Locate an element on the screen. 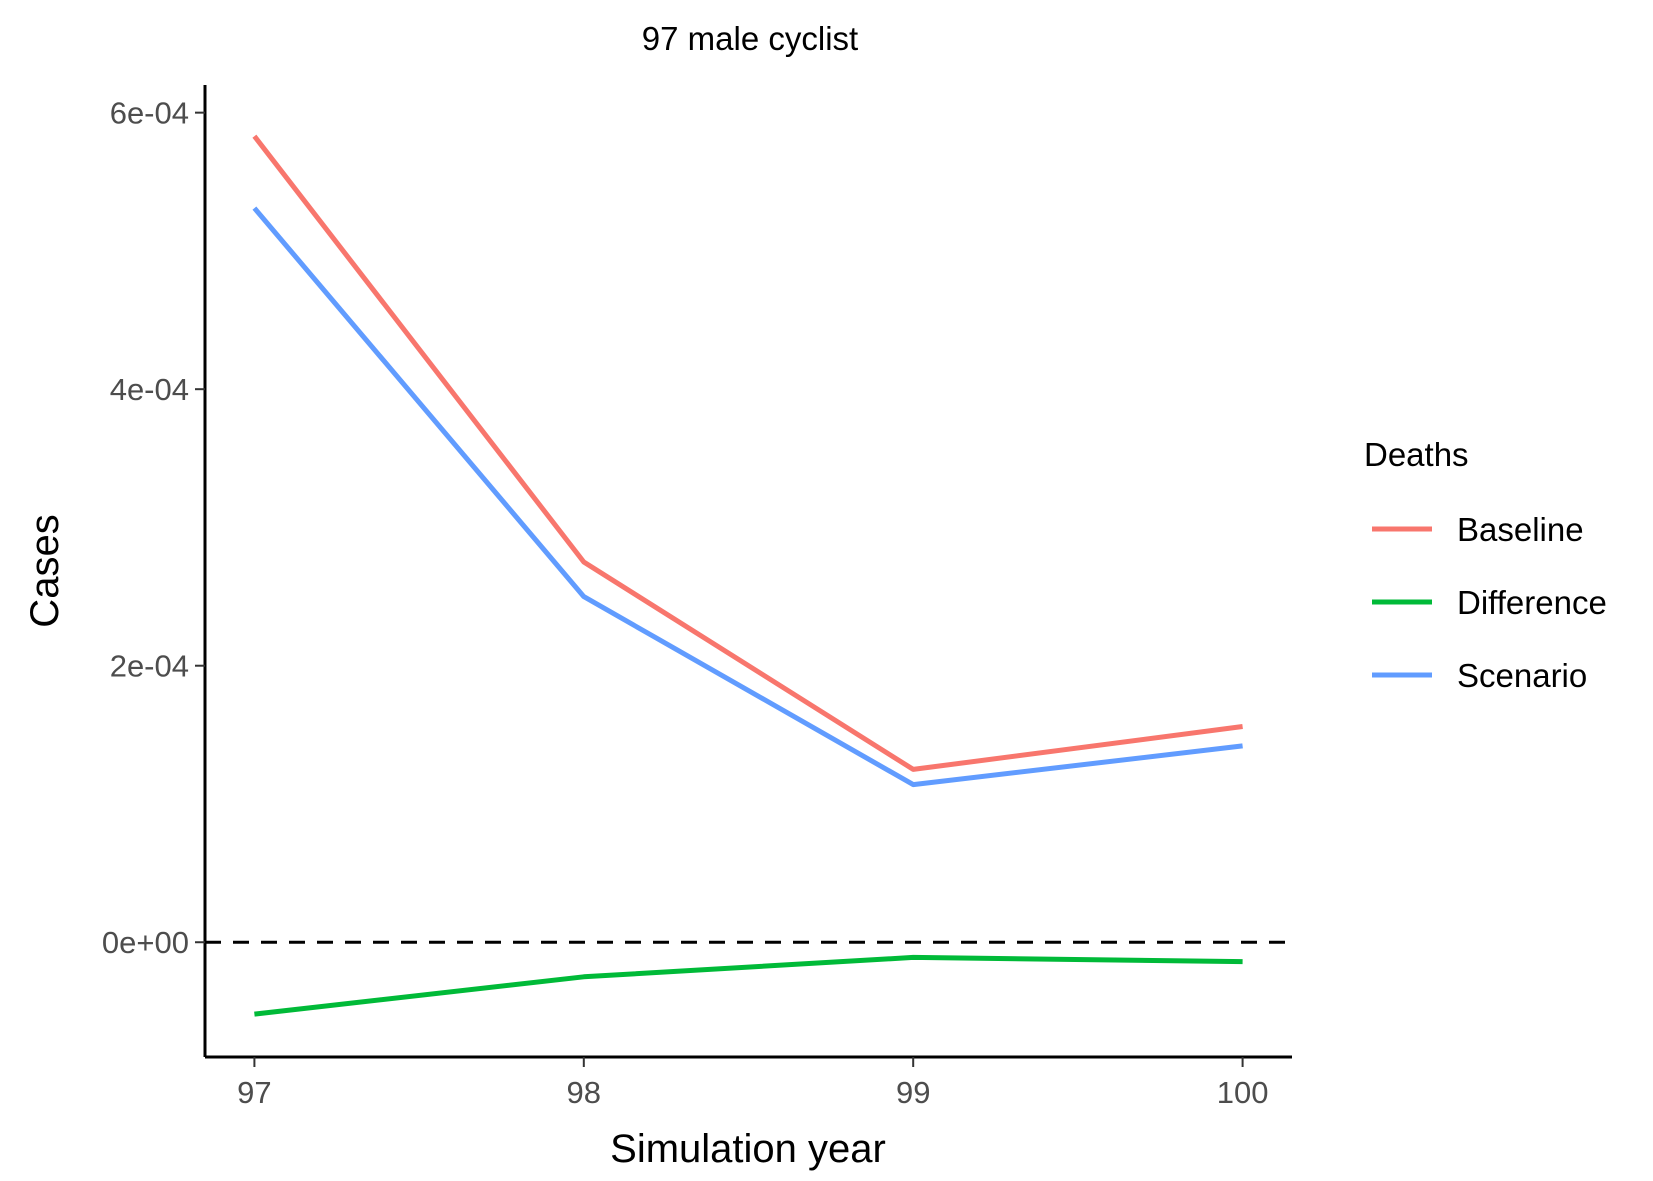  legend-title: Deaths is located at coordinates (1416, 454).